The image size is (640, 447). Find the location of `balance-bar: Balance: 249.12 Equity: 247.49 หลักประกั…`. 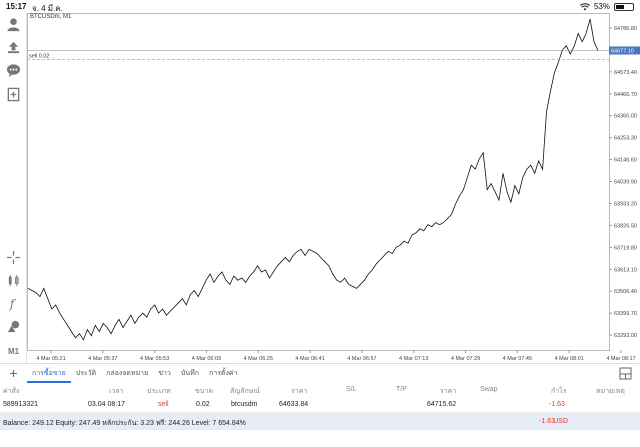

balance-bar: Balance: 249.12 Equity: 247.49 หลักประกั… is located at coordinates (320, 421).